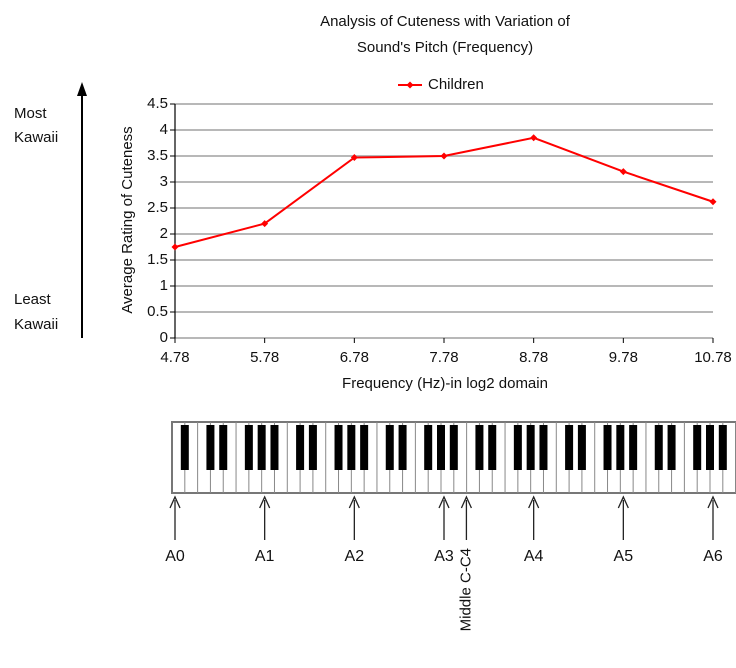 This screenshot has width=736, height=668. What do you see at coordinates (164, 129) in the screenshot?
I see `y-tick-label: 4` at bounding box center [164, 129].